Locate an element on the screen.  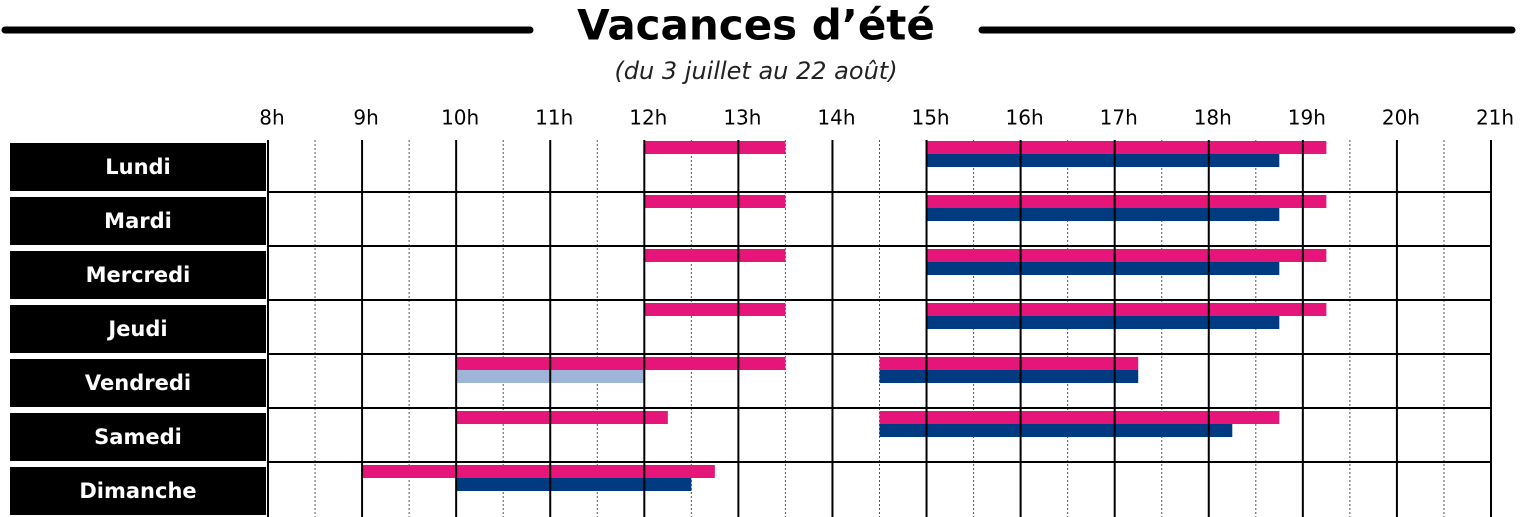
x-tick-label: 20h is located at coordinates (1401, 118).